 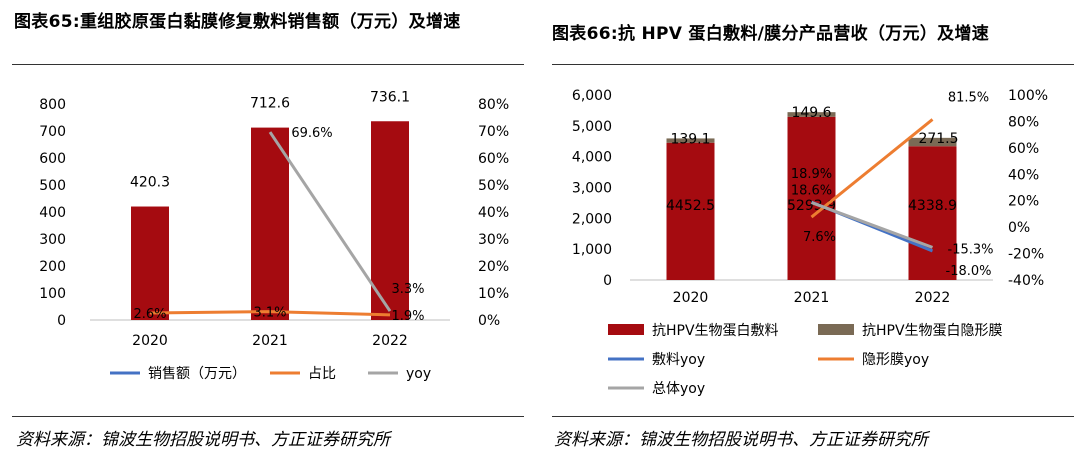 I want to click on legend-label: yoy, so click(x=418, y=374).